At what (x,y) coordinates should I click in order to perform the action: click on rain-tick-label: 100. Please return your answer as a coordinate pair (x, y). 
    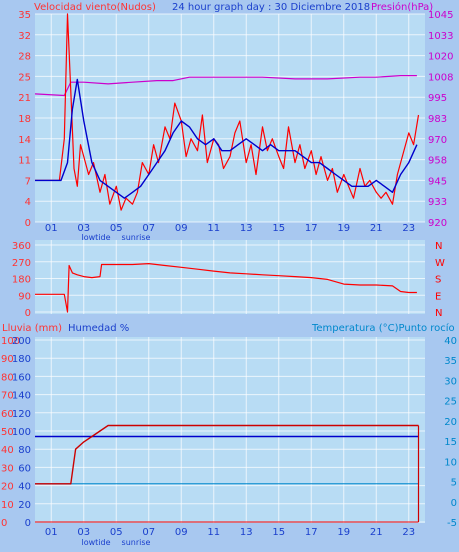
    Looking at the image, I should click on (10, 341).